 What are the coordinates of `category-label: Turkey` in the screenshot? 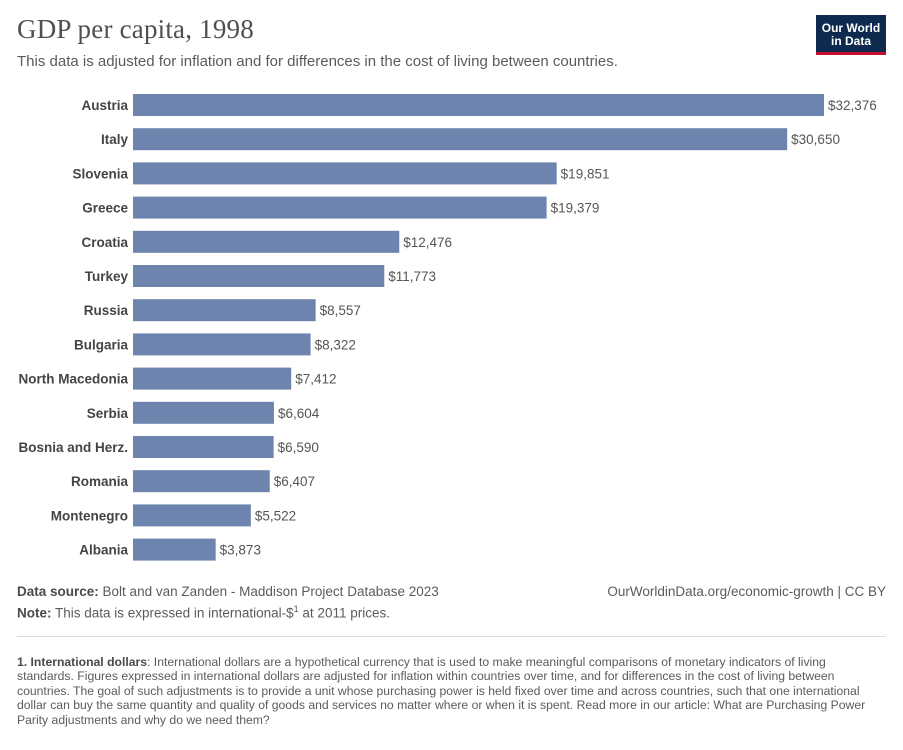 It's located at (107, 276).